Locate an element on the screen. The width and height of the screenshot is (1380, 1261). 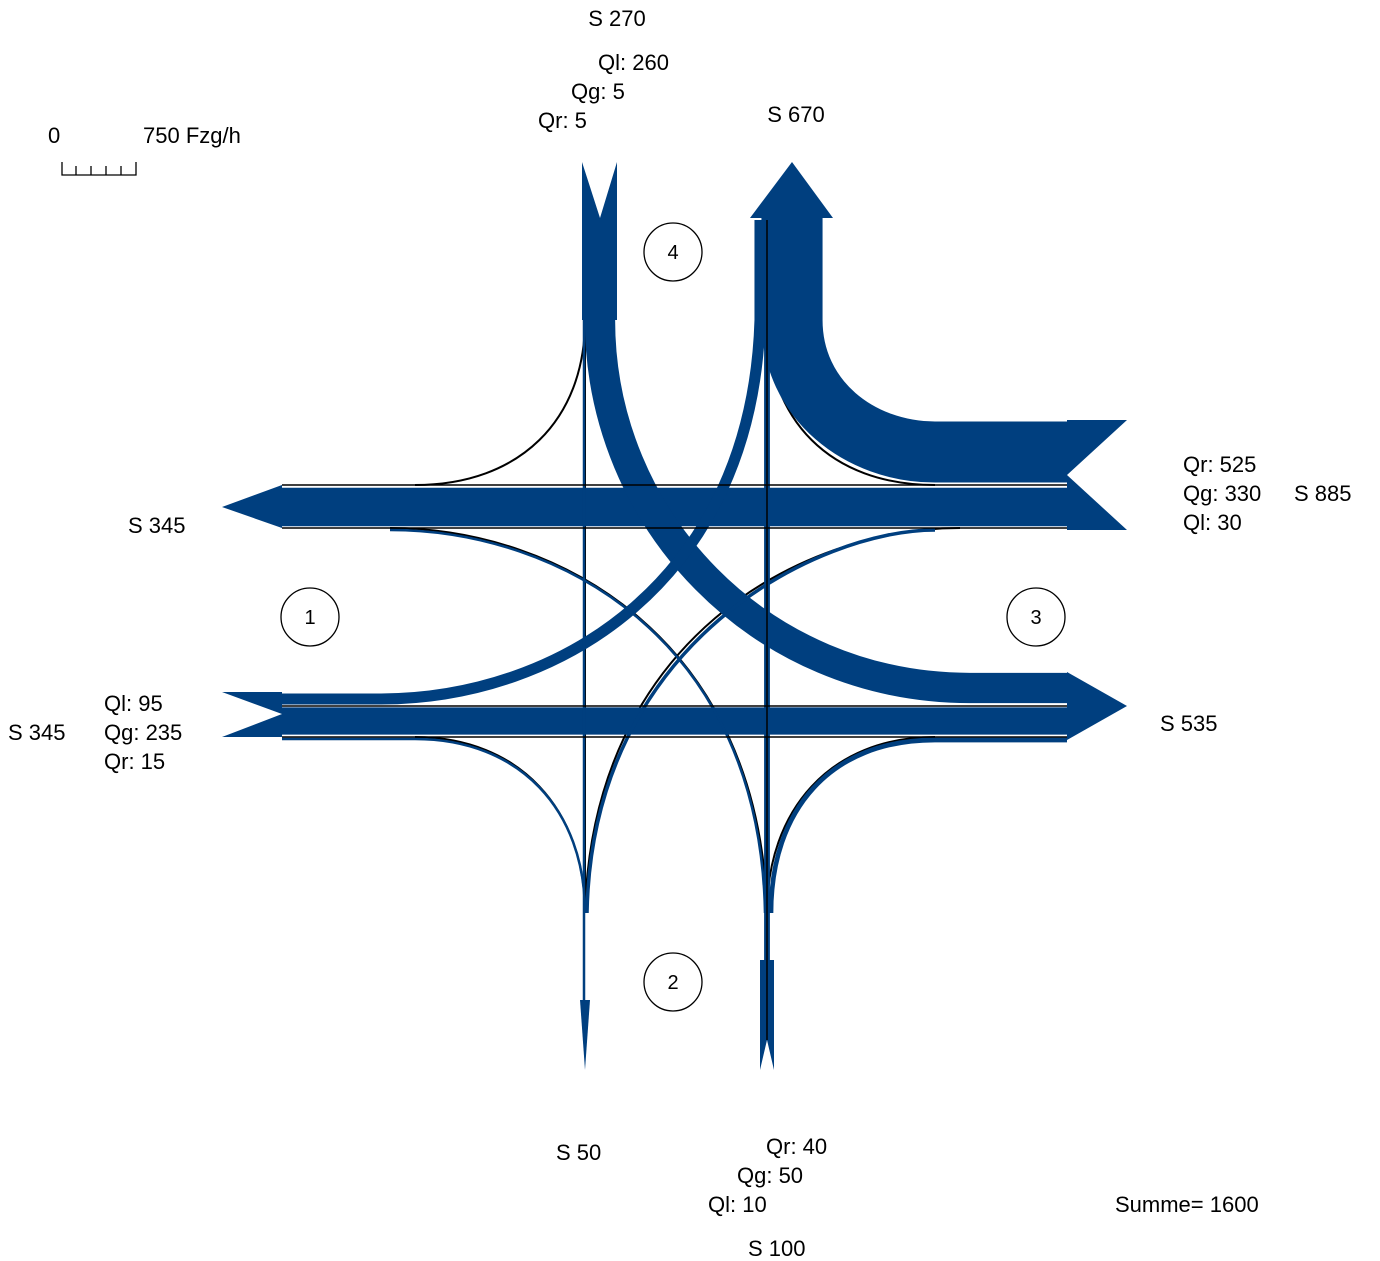
south-ql: Ql: 10 is located at coordinates (737, 1204).